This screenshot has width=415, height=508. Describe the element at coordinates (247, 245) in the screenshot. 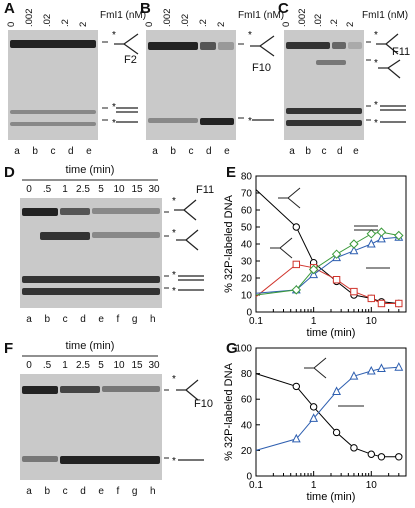

I see `y-tick-label: 40` at that location.